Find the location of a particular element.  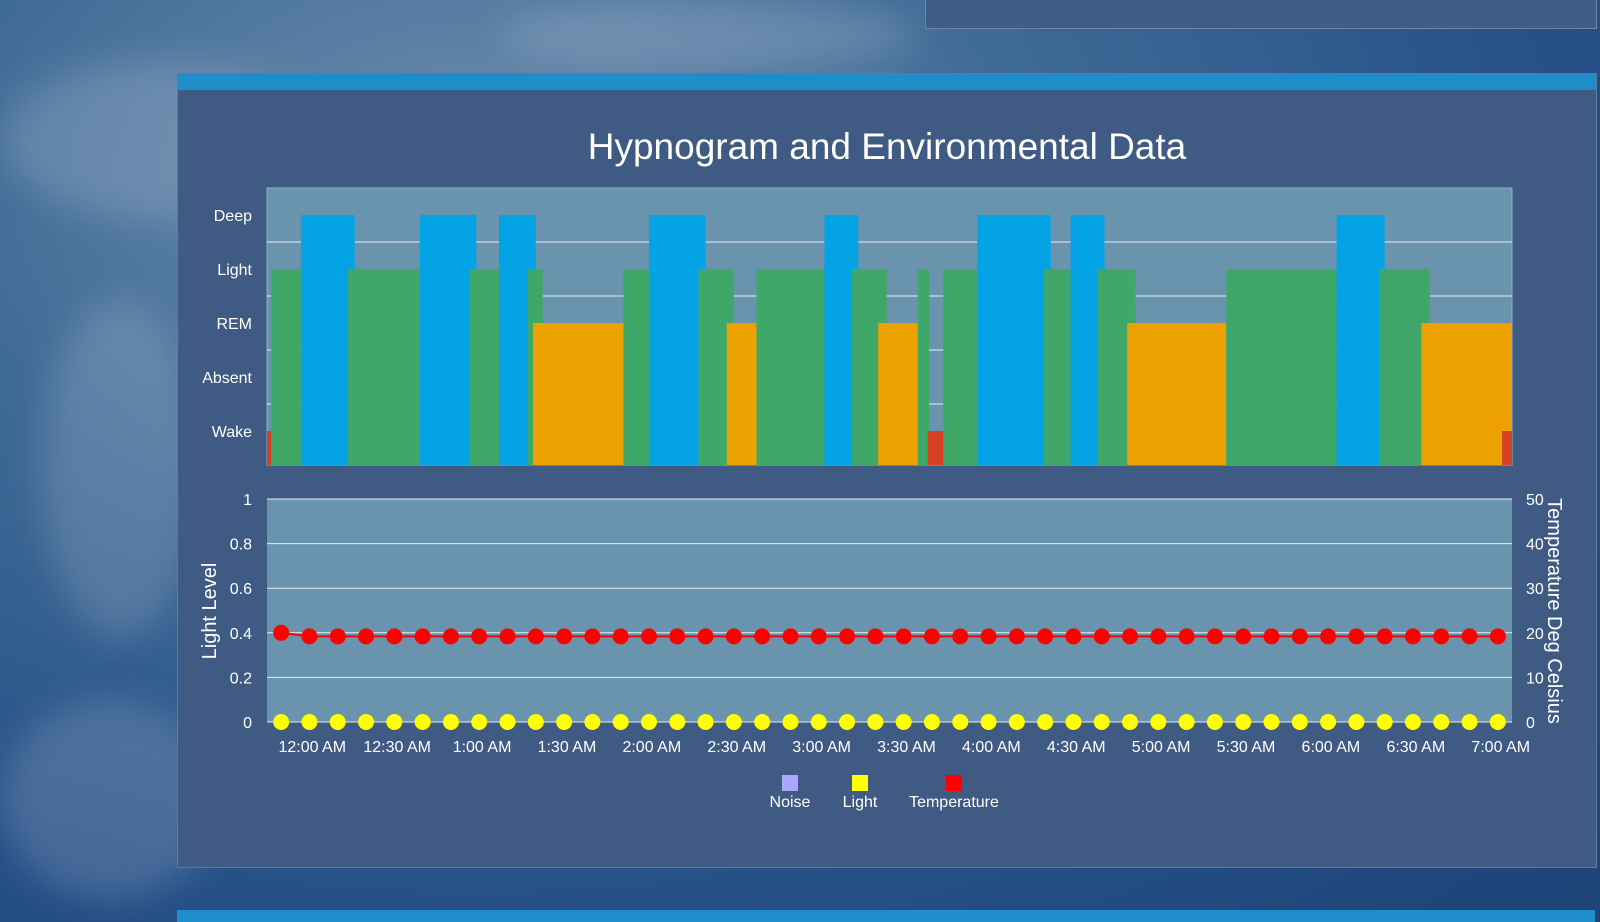

legend-light-label: Light is located at coordinates (860, 802).